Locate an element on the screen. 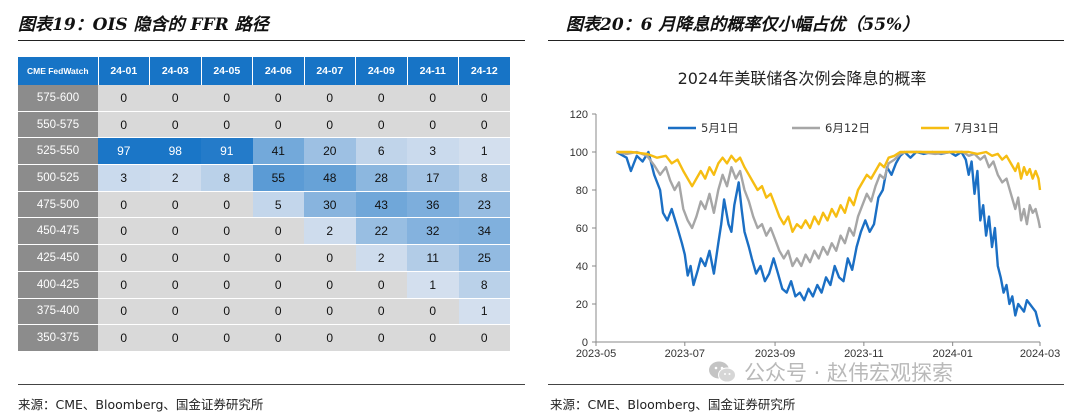 This screenshot has height=419, width=1080. chart-title: 2024年美联储各次例会降息的概率 is located at coordinates (802, 78).